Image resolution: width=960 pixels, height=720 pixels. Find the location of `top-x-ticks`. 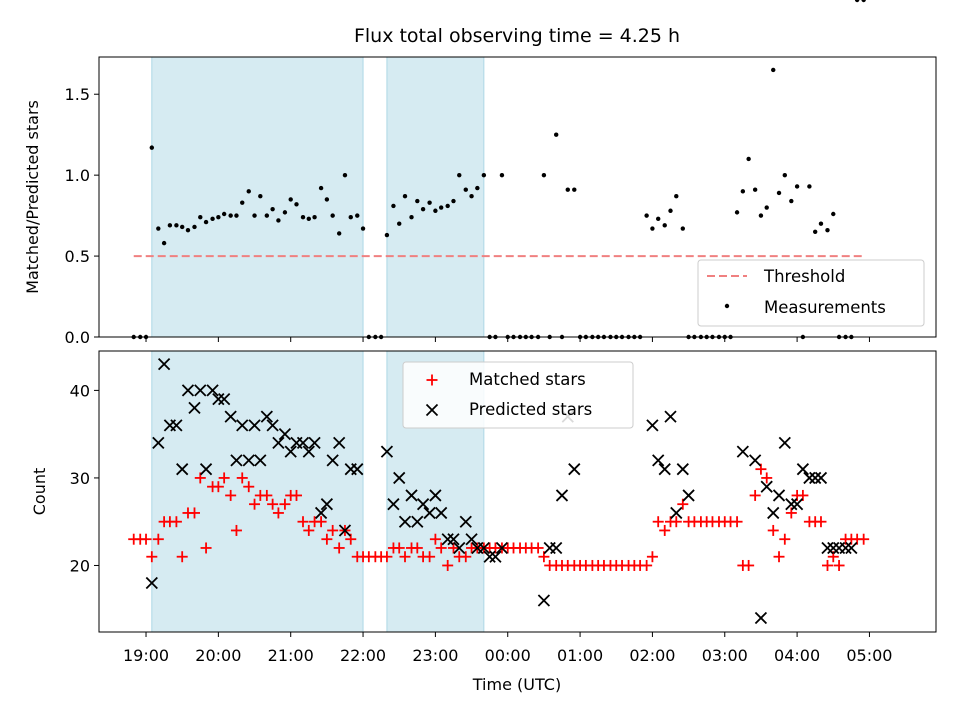

top-x-ticks is located at coordinates (507, 339).